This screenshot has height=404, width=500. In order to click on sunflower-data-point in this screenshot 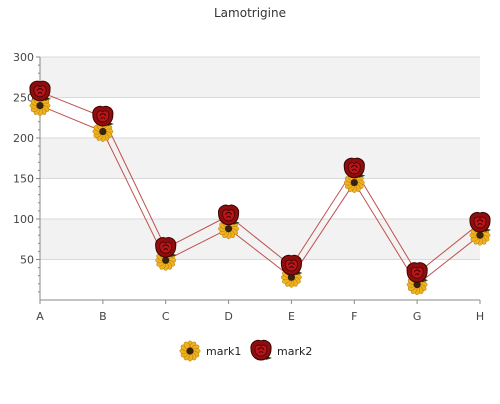, I will do `click(480, 235)`.